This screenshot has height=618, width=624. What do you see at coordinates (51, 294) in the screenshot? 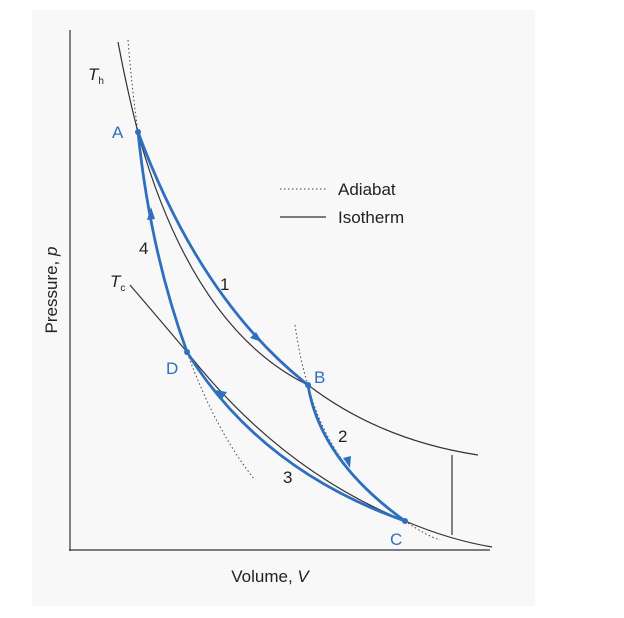
I see `label: Pressure,` at bounding box center [51, 294].